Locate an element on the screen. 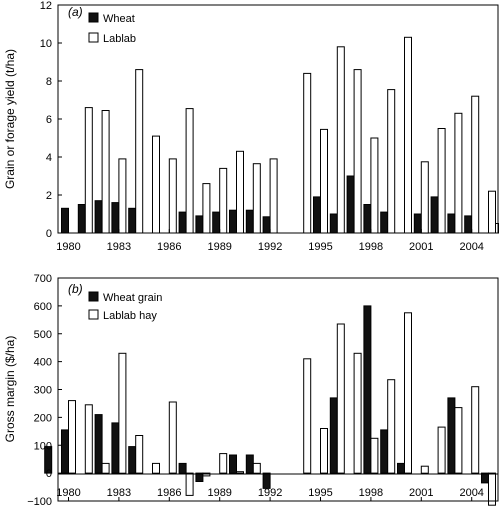 This screenshot has width=500, height=532. bar-a-series2-1989 is located at coordinates (223, 200).